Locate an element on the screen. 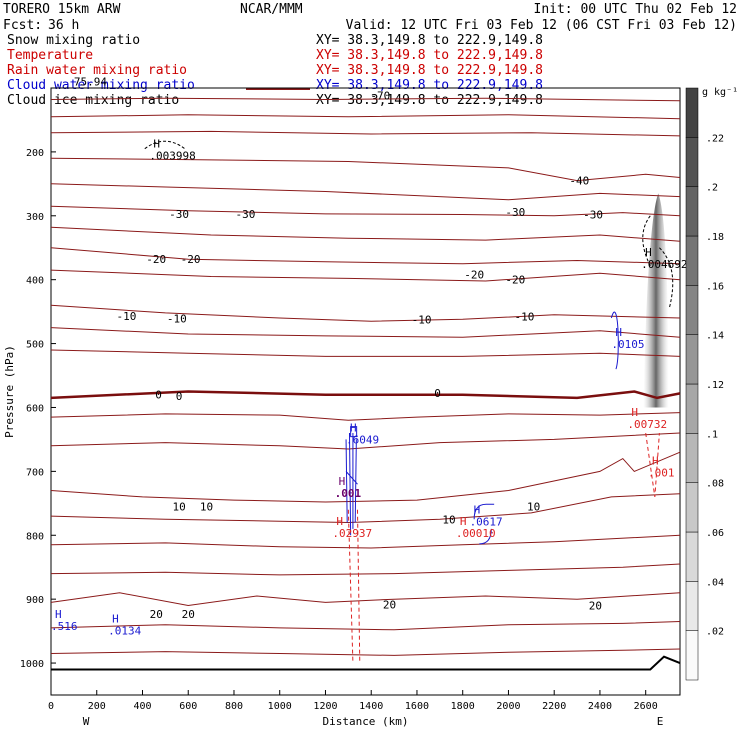  field-name-4: Cloud ice mixing ratio is located at coordinates (93, 100).